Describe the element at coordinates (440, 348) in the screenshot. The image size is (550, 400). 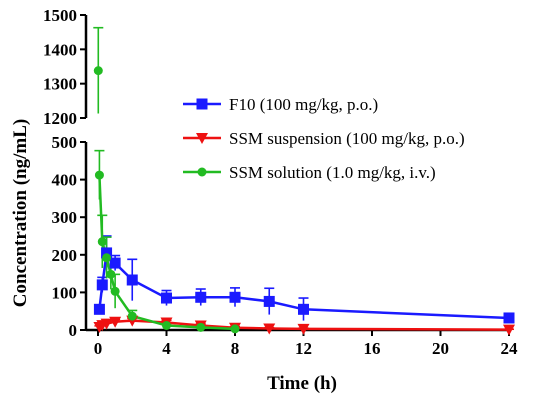
I see `x-tick-label: 20` at that location.